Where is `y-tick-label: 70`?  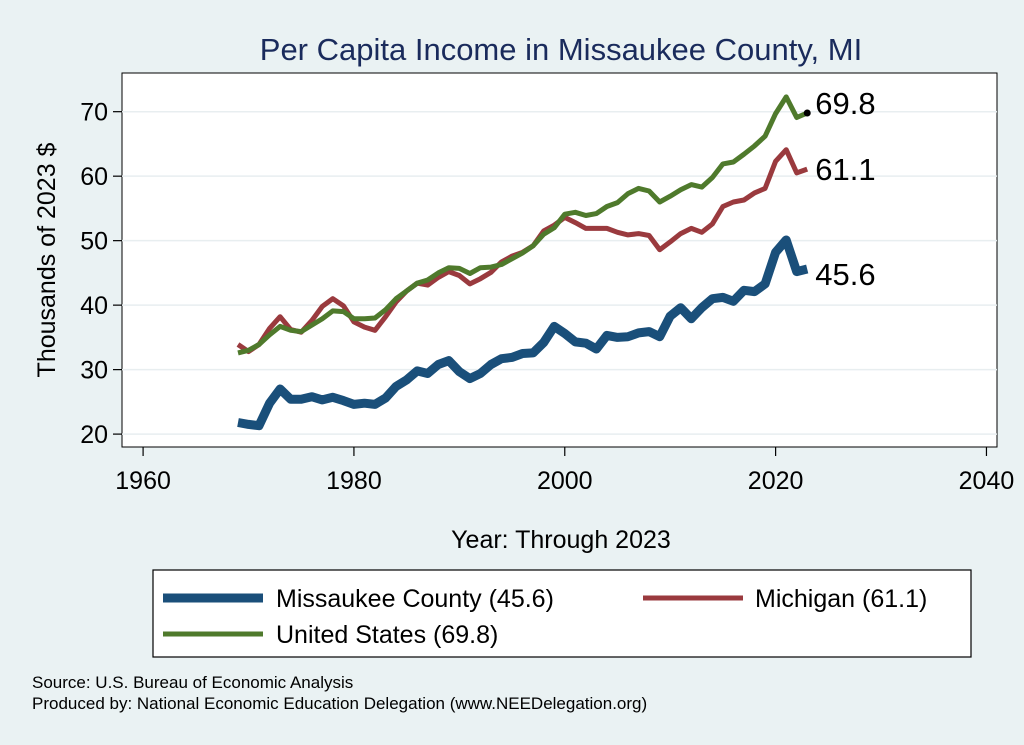 y-tick-label: 70 is located at coordinates (94, 113).